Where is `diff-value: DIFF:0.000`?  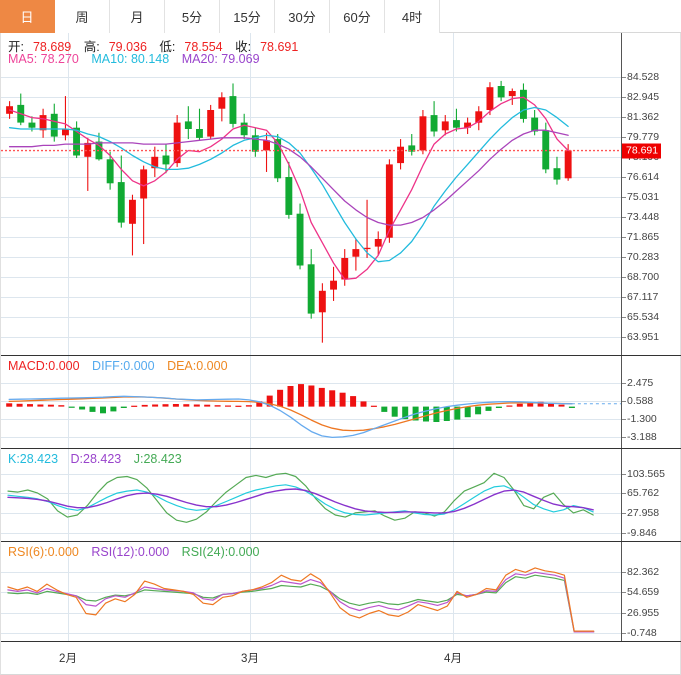
diff-value: DIFF:0.000 is located at coordinates (123, 366).